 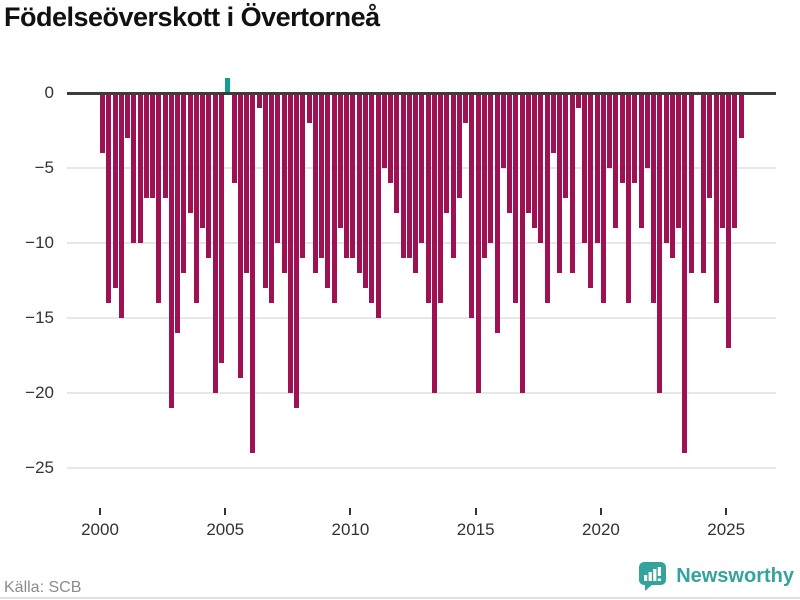 I want to click on x-tick-label: 2020, so click(x=601, y=529).